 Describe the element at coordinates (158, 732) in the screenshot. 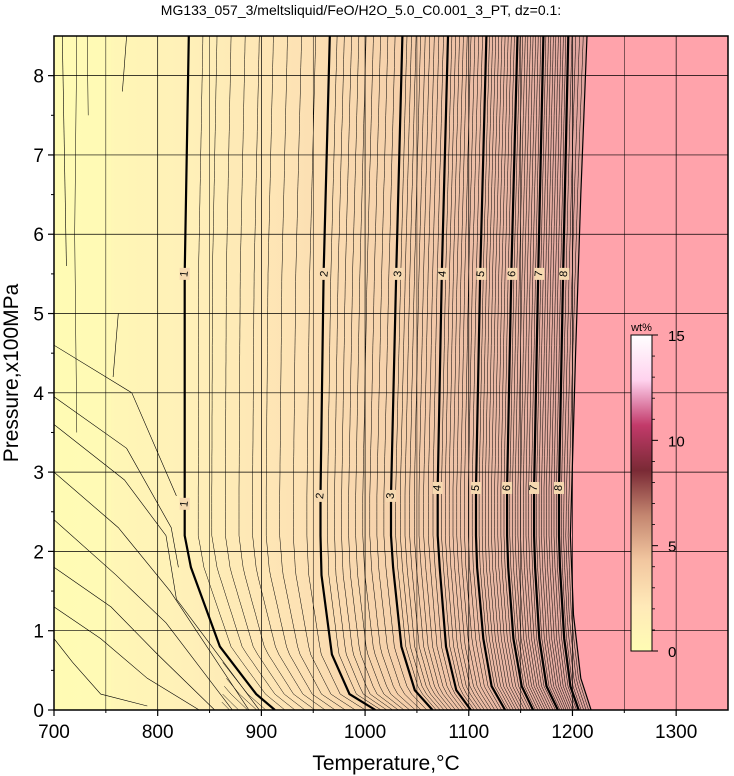

I see `x-tick-label: 800` at that location.